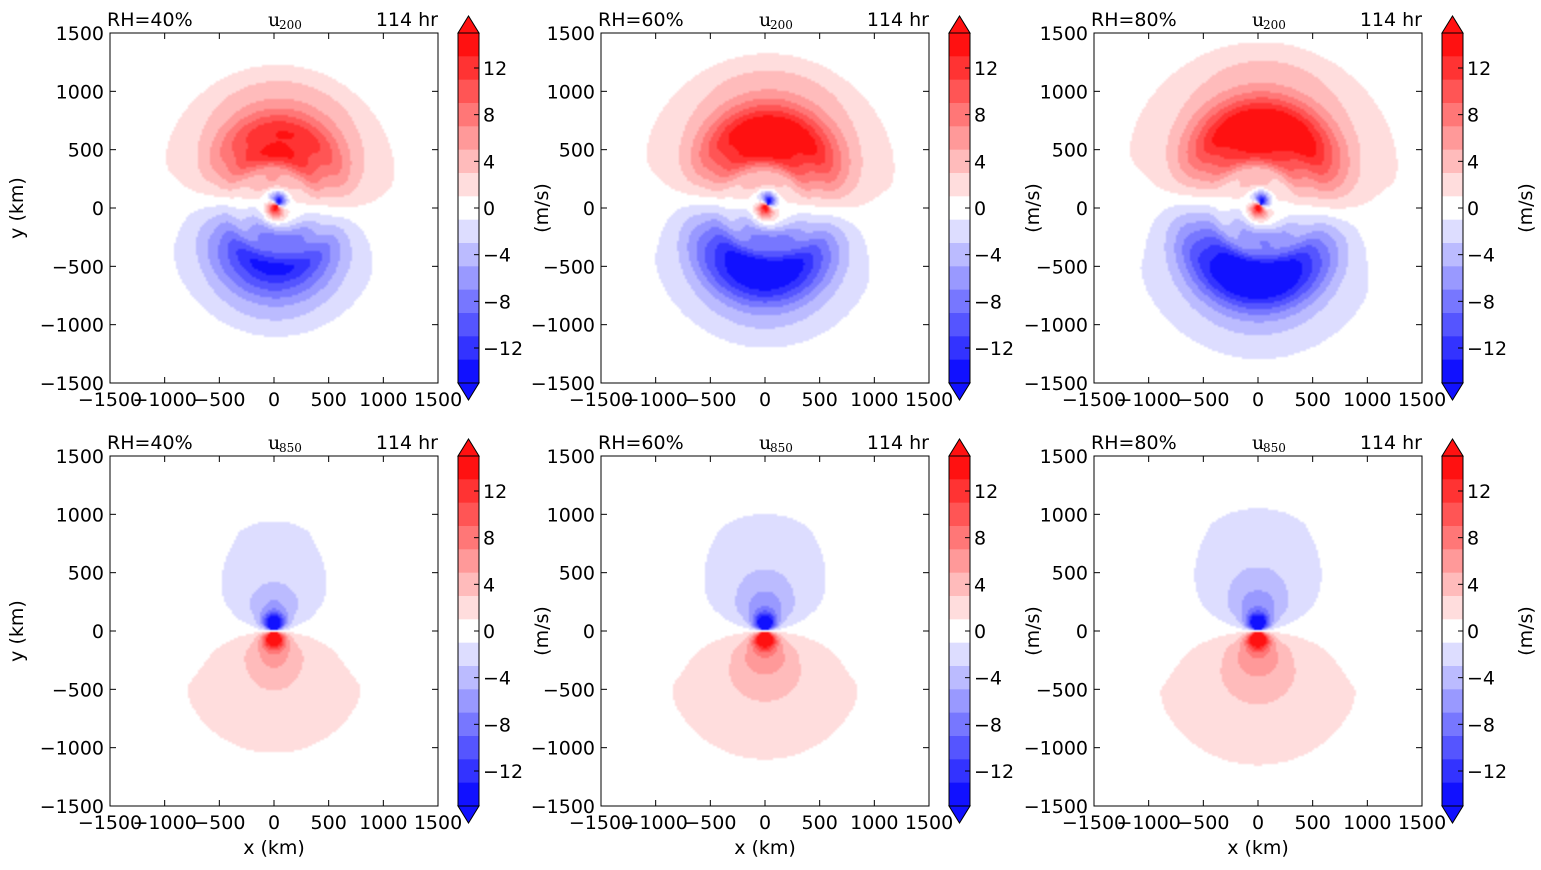 The height and width of the screenshot is (870, 1541). I want to click on x-tick-label: 0, so click(765, 823).